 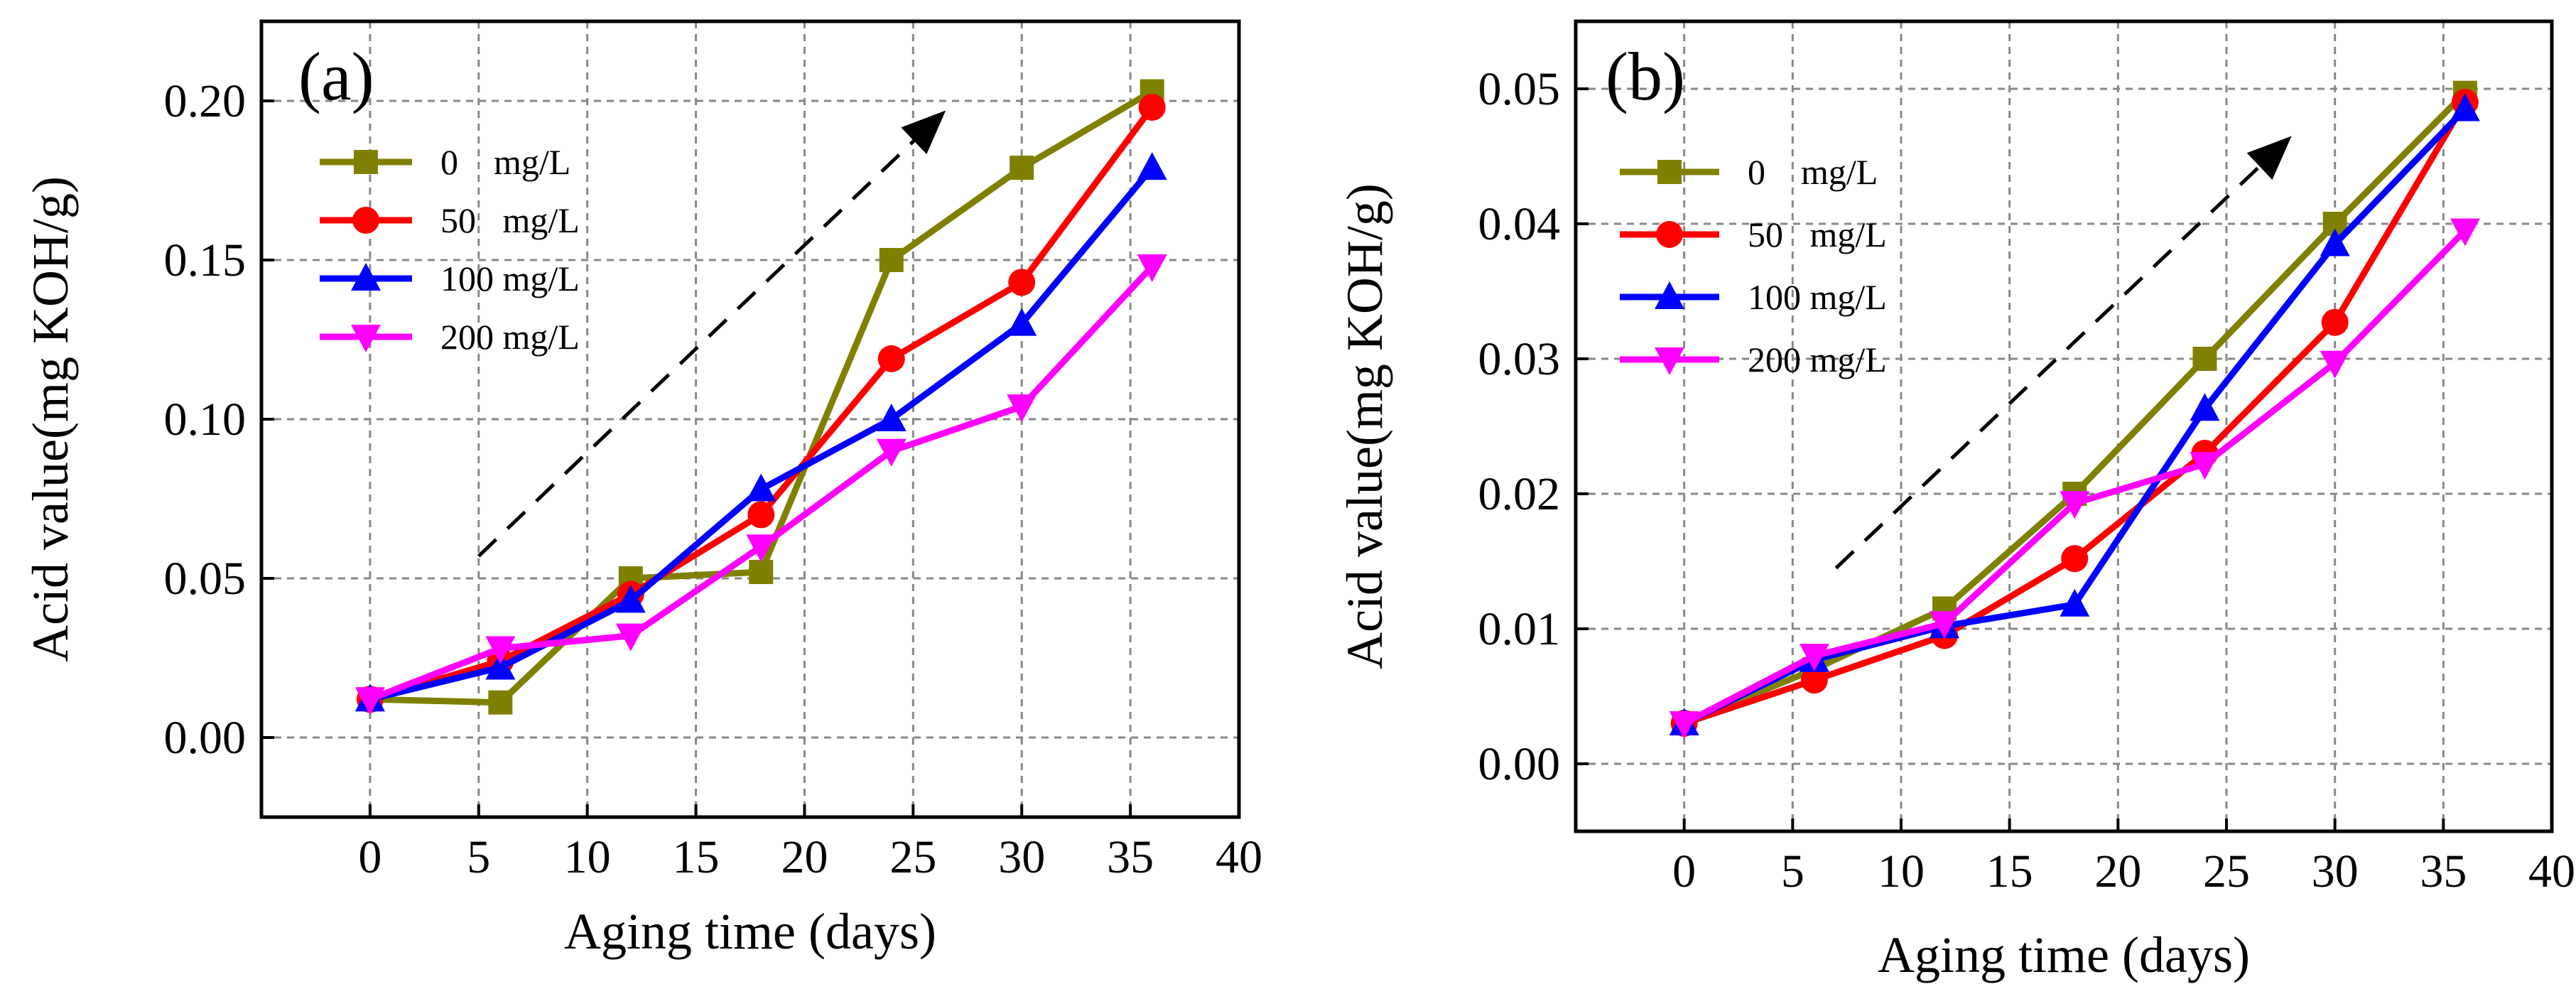 I want to click on panel-label: (a), so click(x=336, y=76).